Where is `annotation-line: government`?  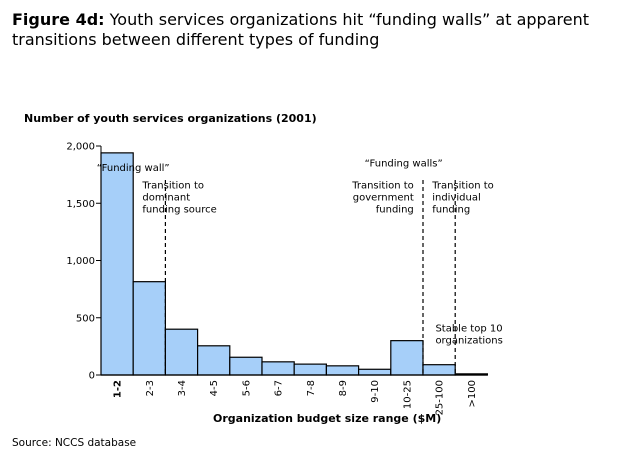
annotation-line: government is located at coordinates (383, 197).